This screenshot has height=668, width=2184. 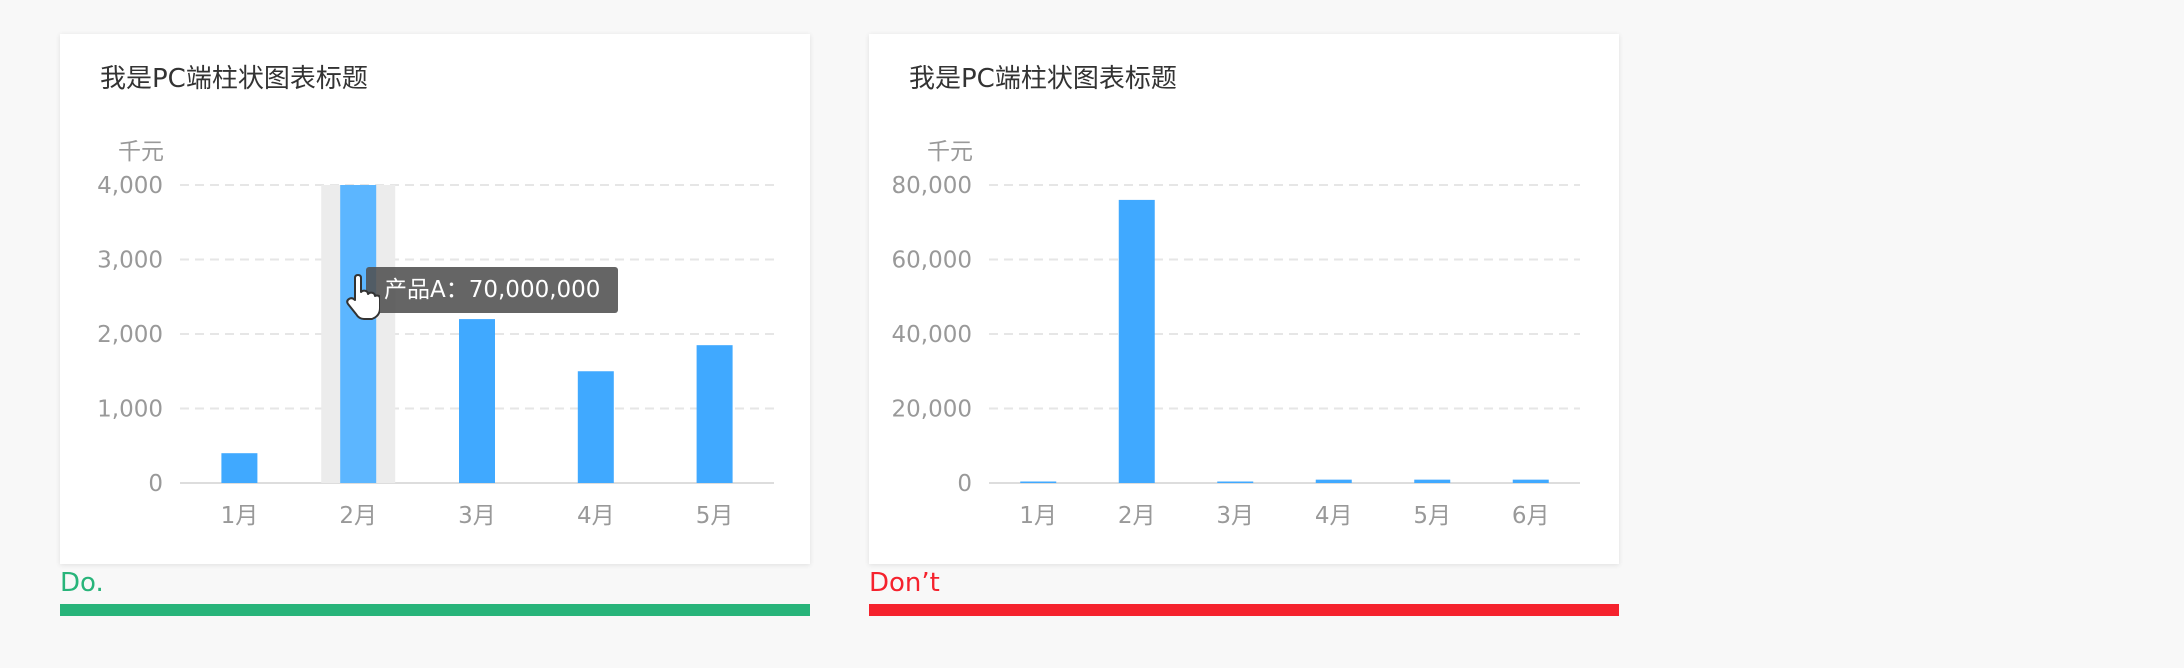 I want to click on y-tick-label: 40,000, so click(x=932, y=335).